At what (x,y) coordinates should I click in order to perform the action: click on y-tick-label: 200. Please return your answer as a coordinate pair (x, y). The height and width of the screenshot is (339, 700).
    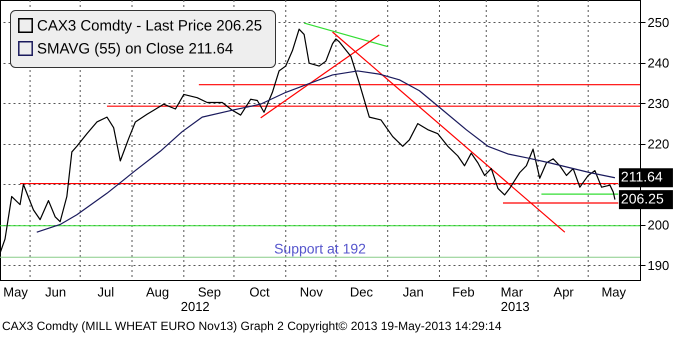
    Looking at the image, I should click on (659, 224).